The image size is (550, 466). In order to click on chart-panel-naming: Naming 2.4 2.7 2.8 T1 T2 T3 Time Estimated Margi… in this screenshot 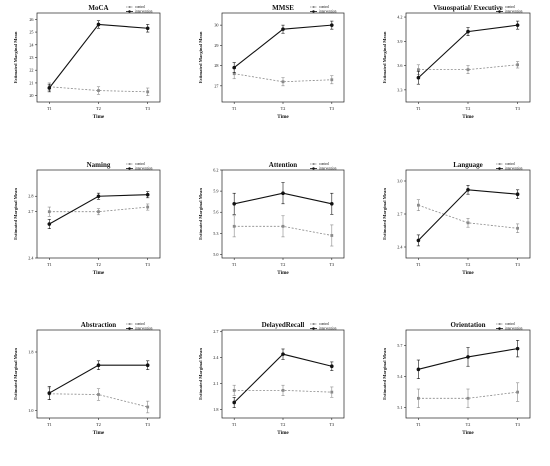, I will do `click(87, 218)`.